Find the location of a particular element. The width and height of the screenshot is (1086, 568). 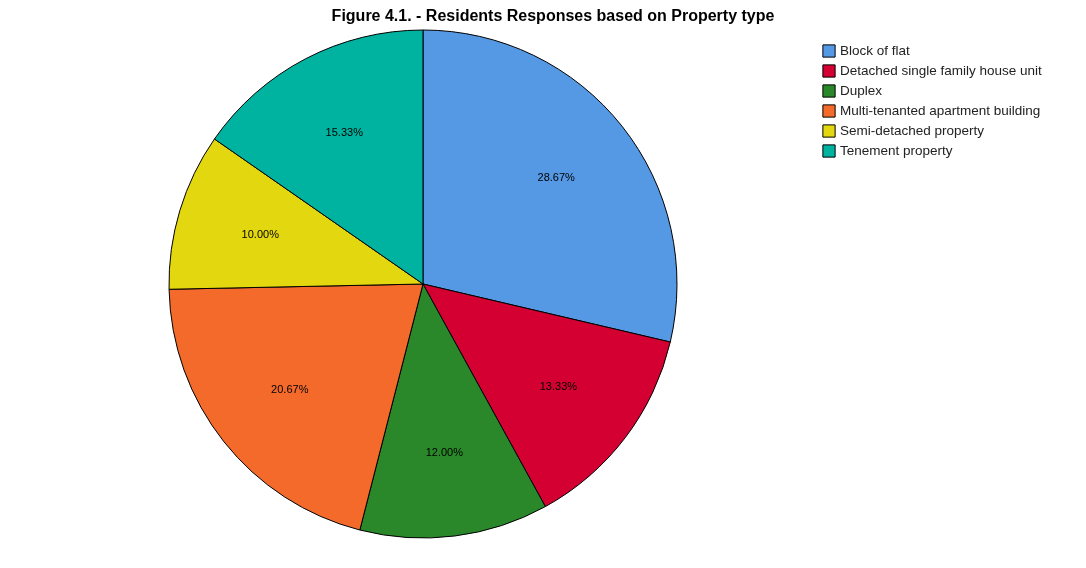

legend-label: Block of flat is located at coordinates (875, 50).